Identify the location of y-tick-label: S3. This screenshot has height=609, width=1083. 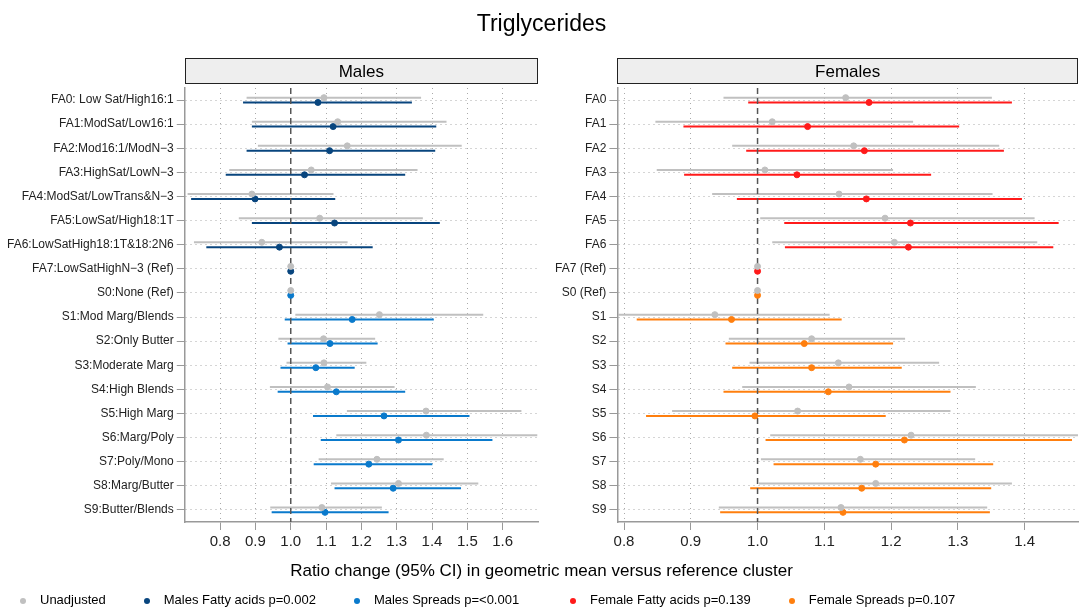
(599, 364).